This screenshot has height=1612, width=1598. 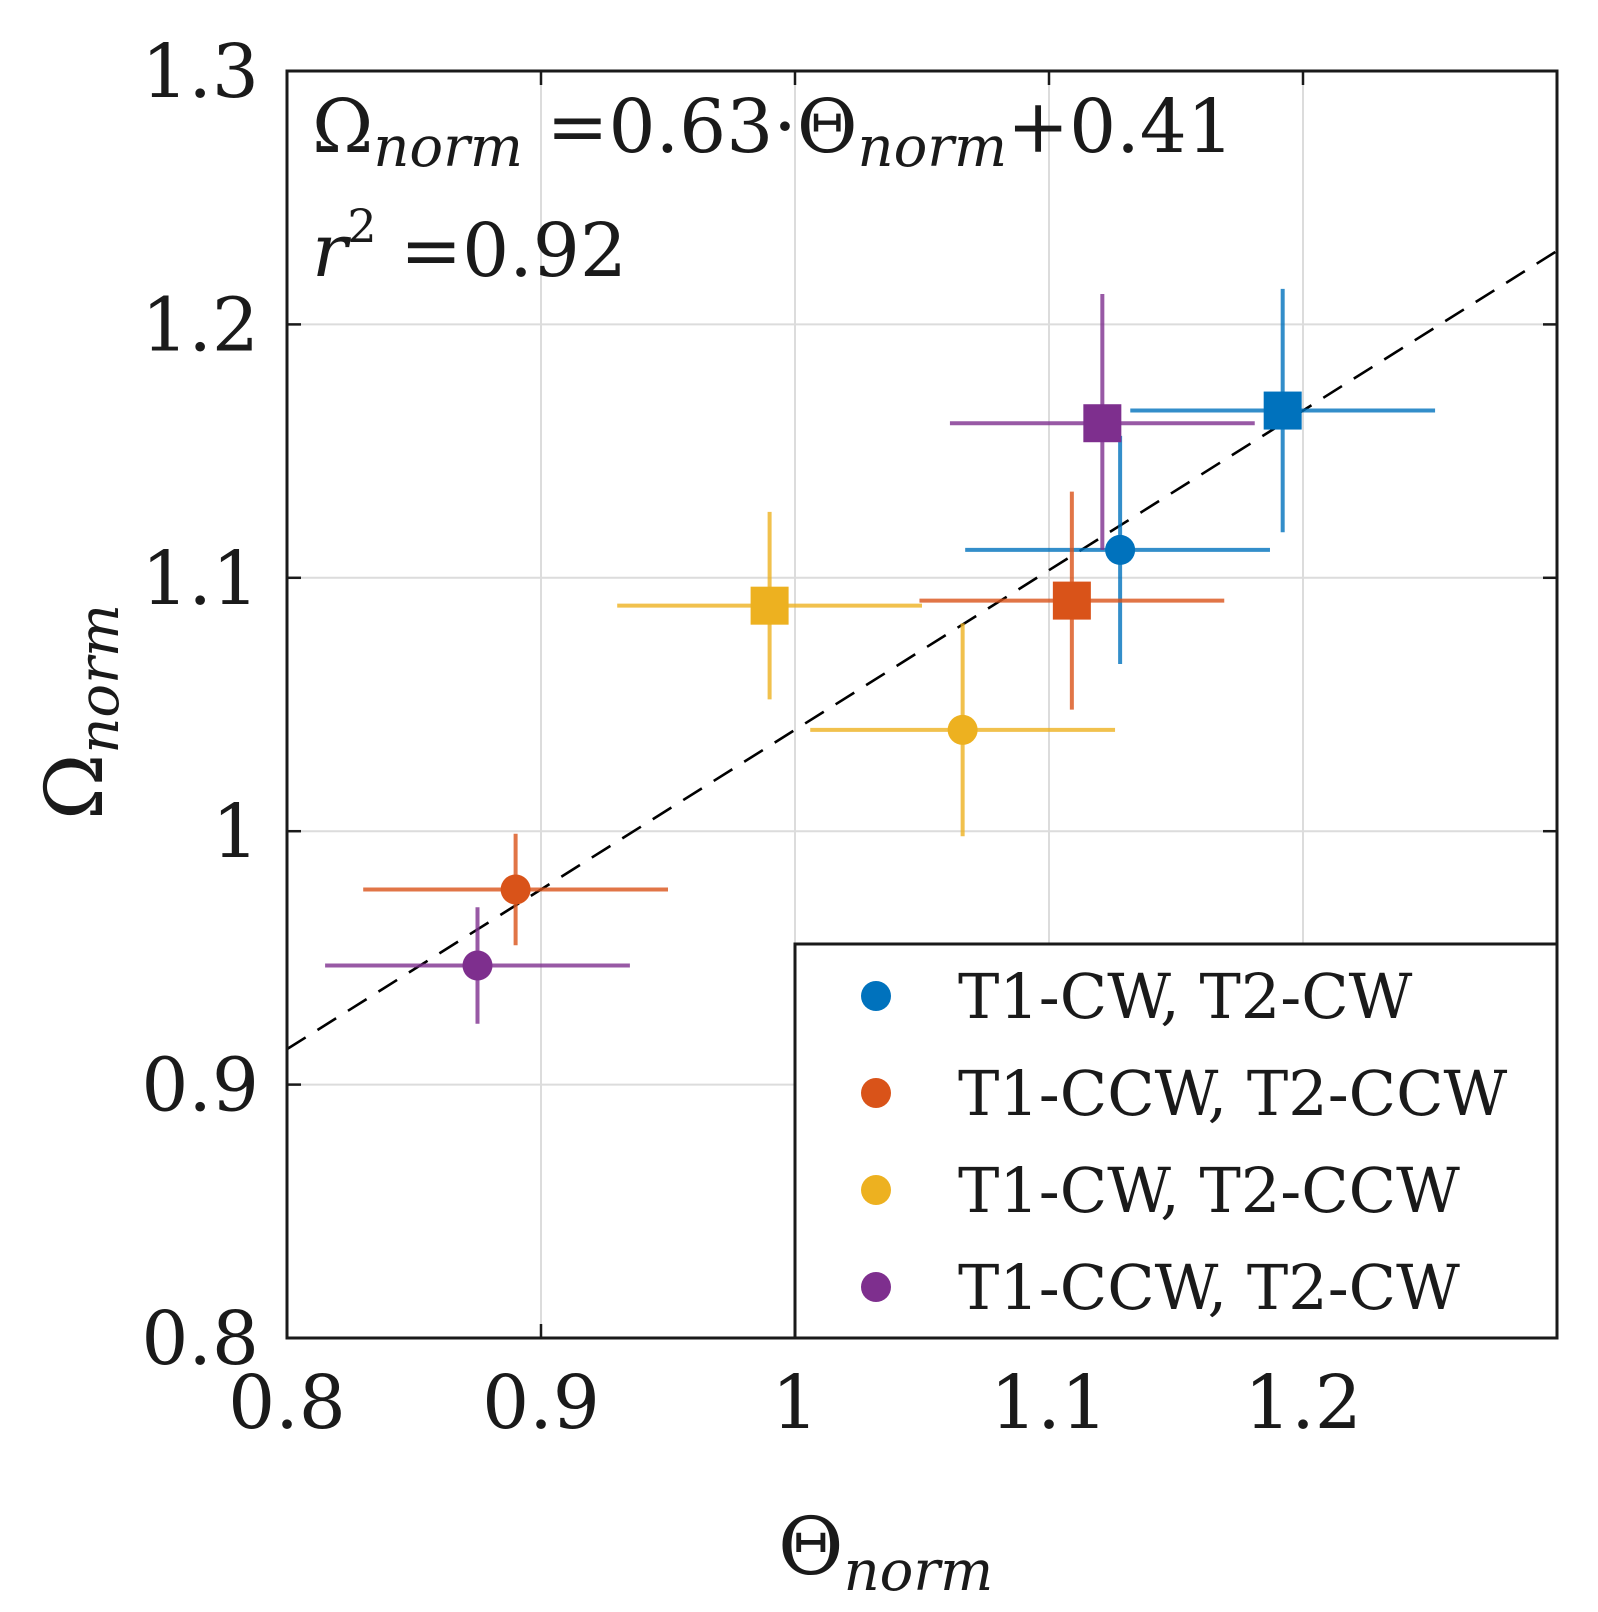 What do you see at coordinates (361, 226) in the screenshot?
I see `r-sup: 2` at bounding box center [361, 226].